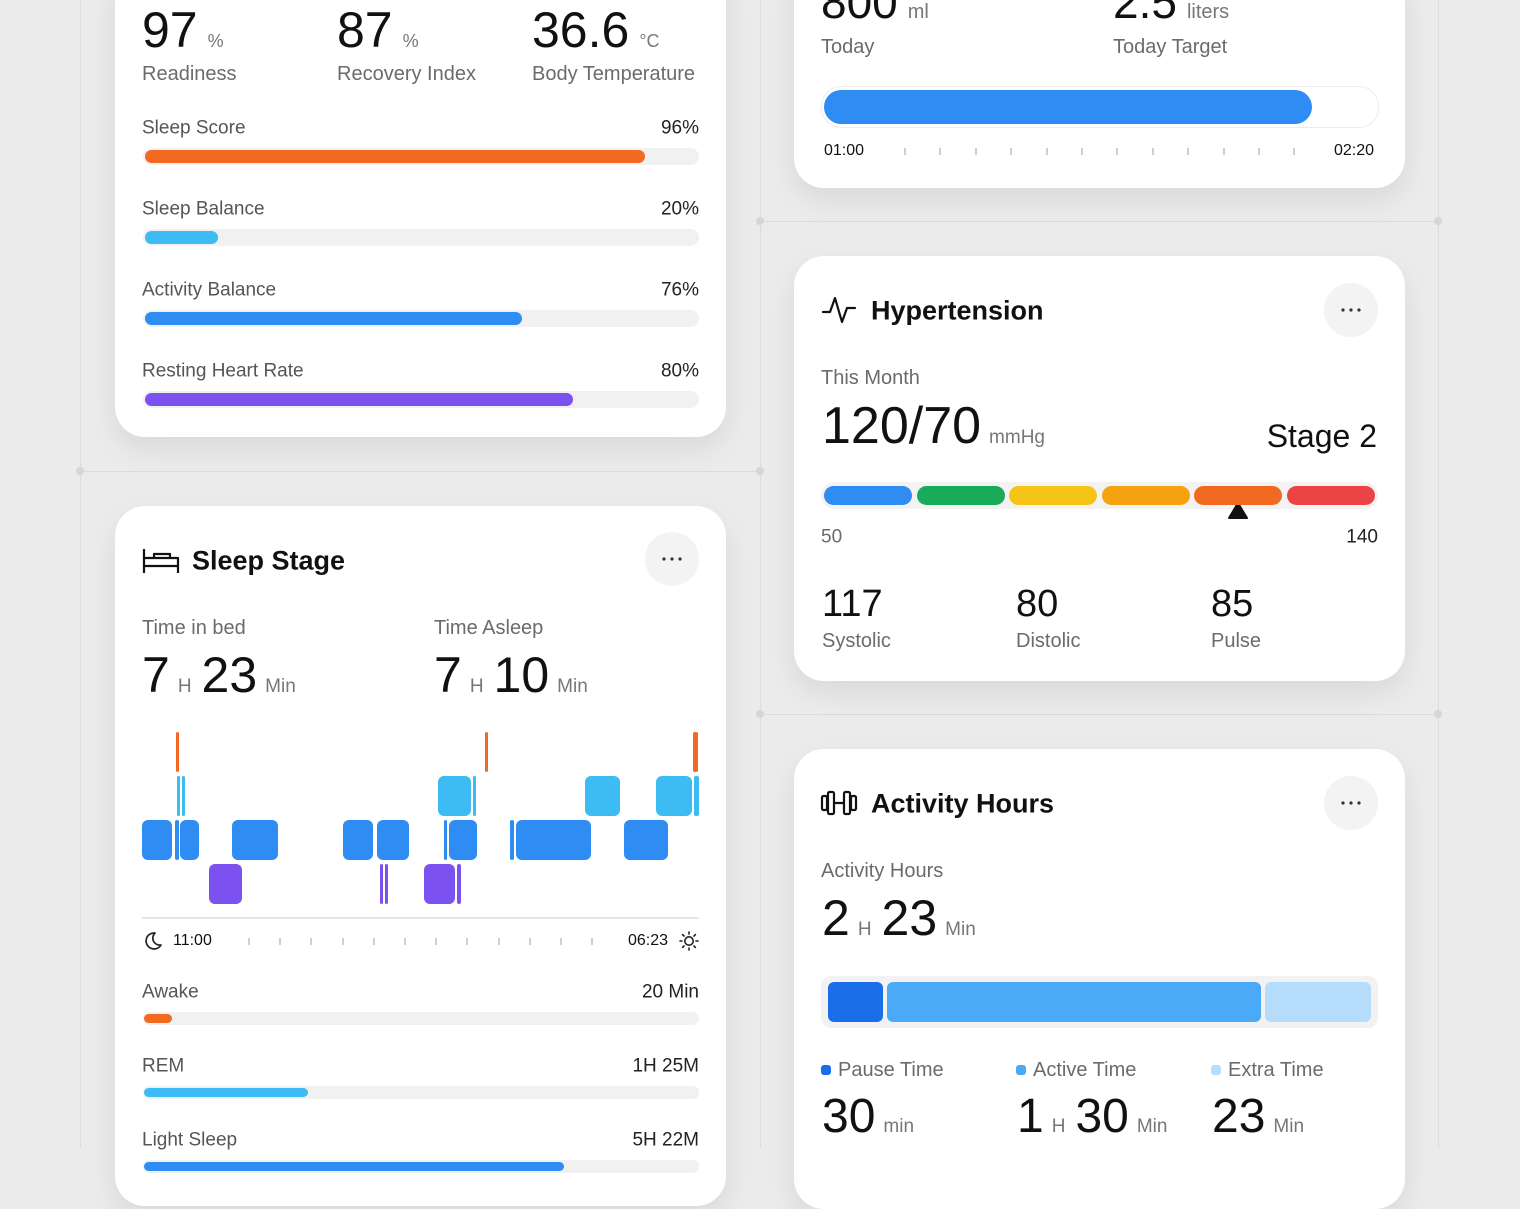 The width and height of the screenshot is (1520, 1209). What do you see at coordinates (963, 803) in the screenshot?
I see `card-title: Activity Hours` at bounding box center [963, 803].